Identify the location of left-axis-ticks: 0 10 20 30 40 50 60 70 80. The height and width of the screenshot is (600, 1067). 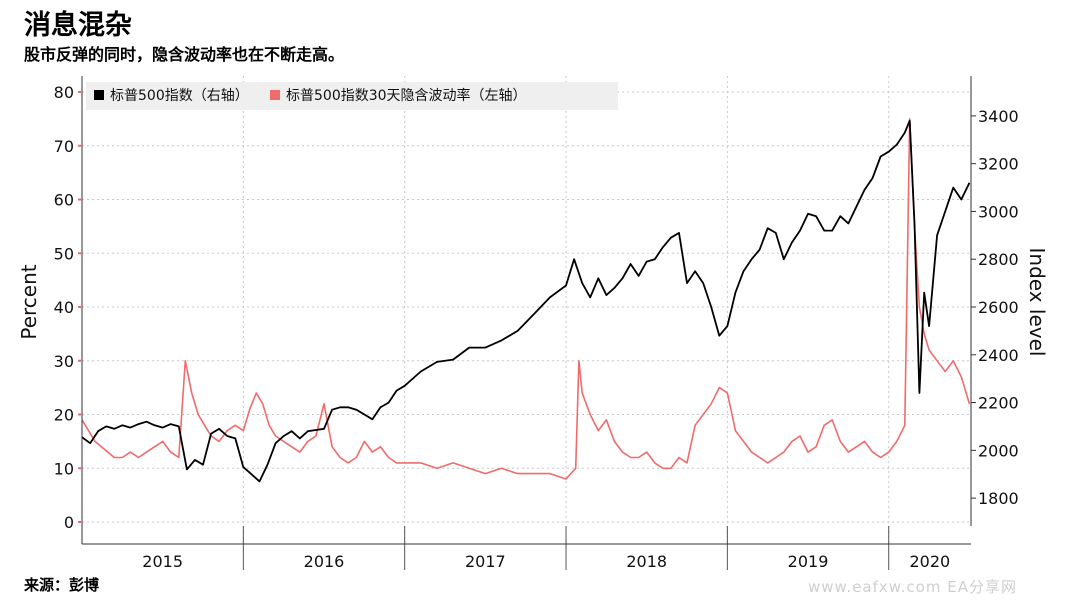
(68, 307).